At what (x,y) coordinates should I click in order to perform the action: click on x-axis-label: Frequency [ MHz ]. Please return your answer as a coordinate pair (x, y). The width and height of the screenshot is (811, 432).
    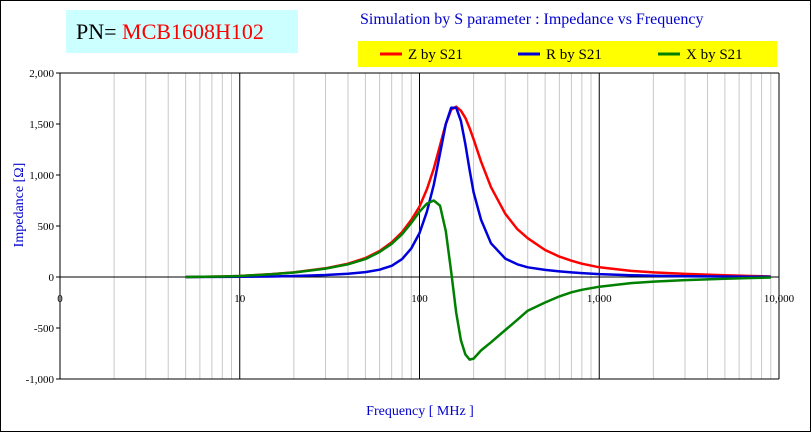
    Looking at the image, I should click on (420, 411).